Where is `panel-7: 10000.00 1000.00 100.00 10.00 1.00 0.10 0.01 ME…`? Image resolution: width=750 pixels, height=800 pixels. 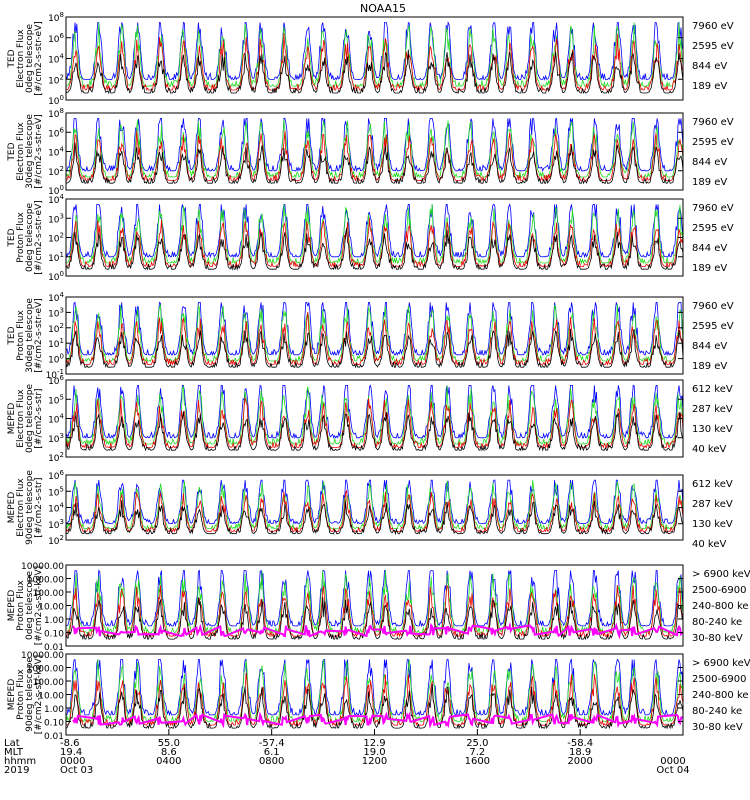
panel-7: 10000.00 1000.00 100.00 10.00 1.00 0.10 0.01 ME… is located at coordinates (378, 607).